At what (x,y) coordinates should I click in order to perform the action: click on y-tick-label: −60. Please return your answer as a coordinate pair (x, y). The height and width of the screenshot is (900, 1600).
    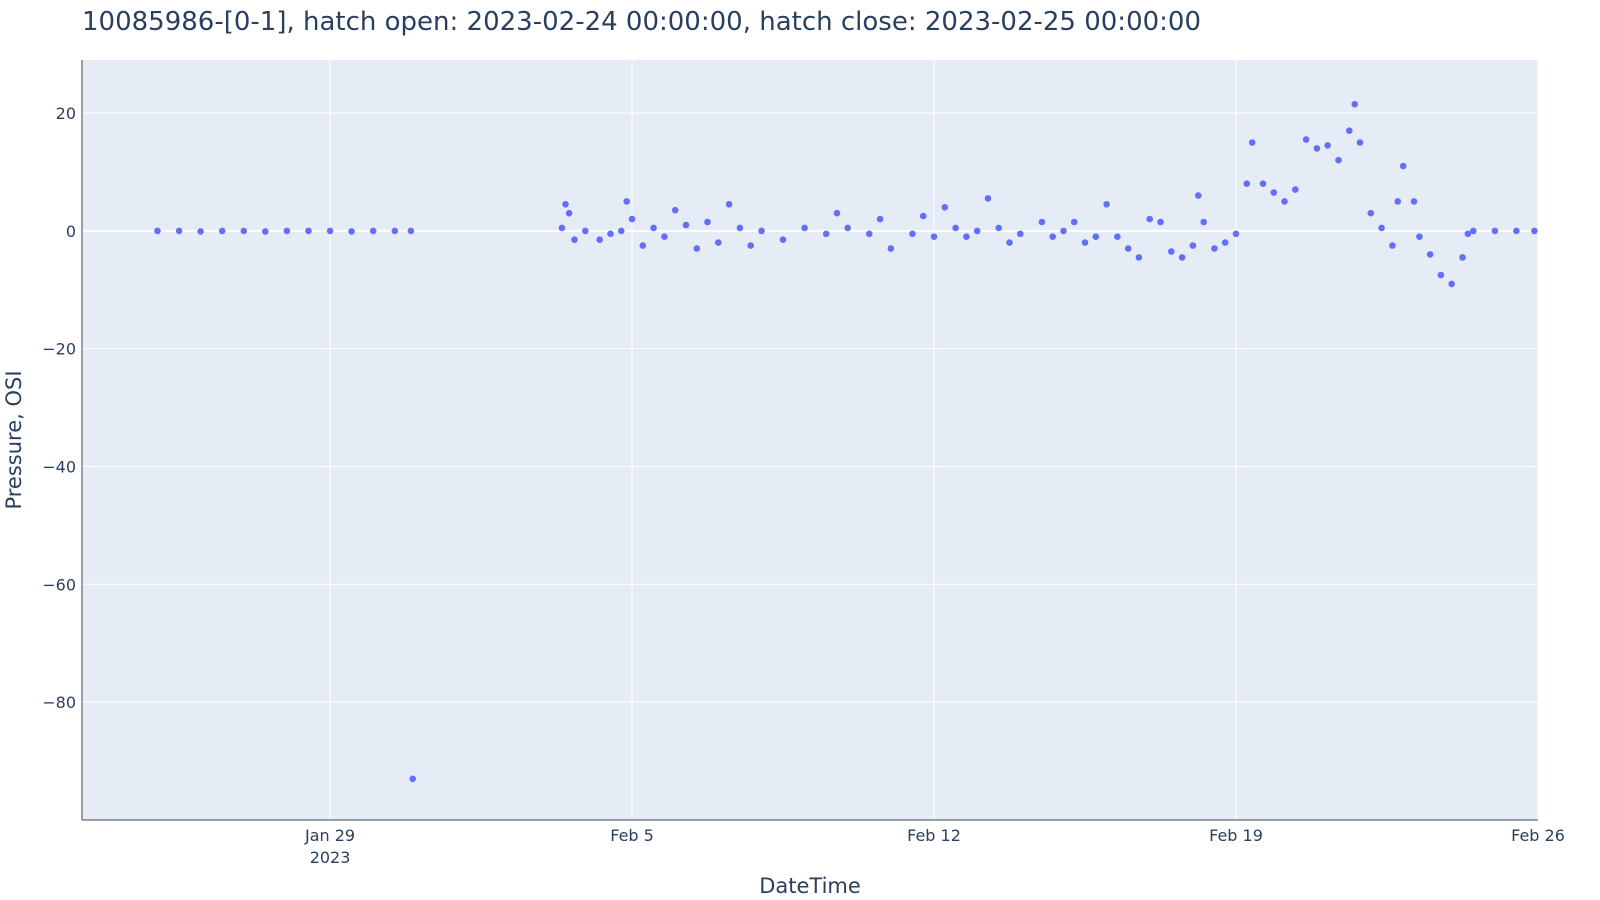
    Looking at the image, I should click on (59, 584).